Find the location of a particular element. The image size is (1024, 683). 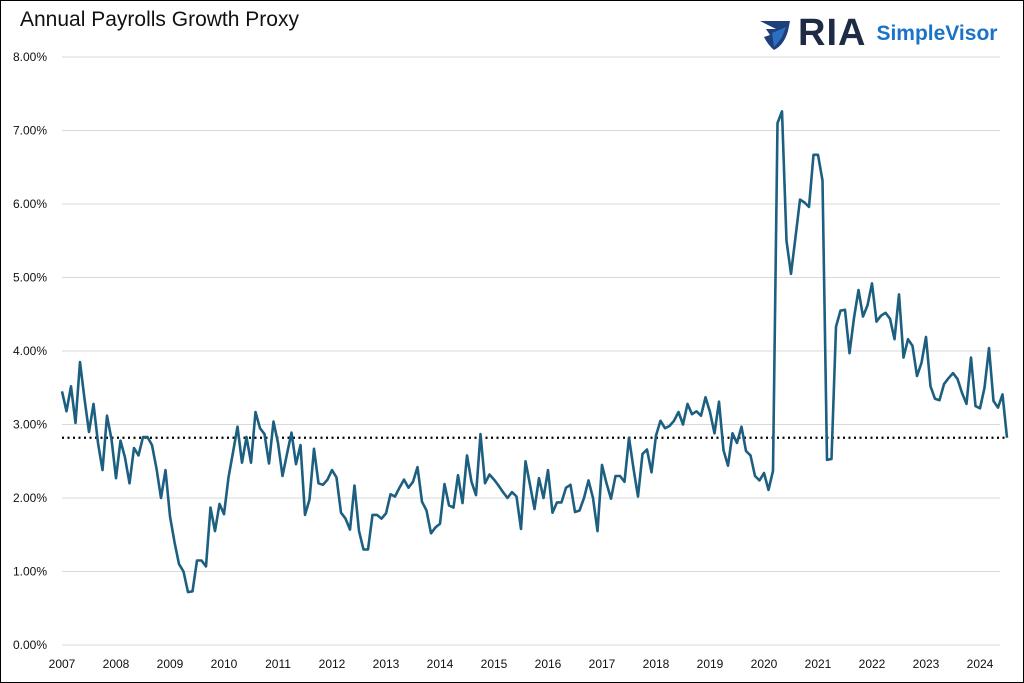

y-tick-label: 8.00% is located at coordinates (30, 57).